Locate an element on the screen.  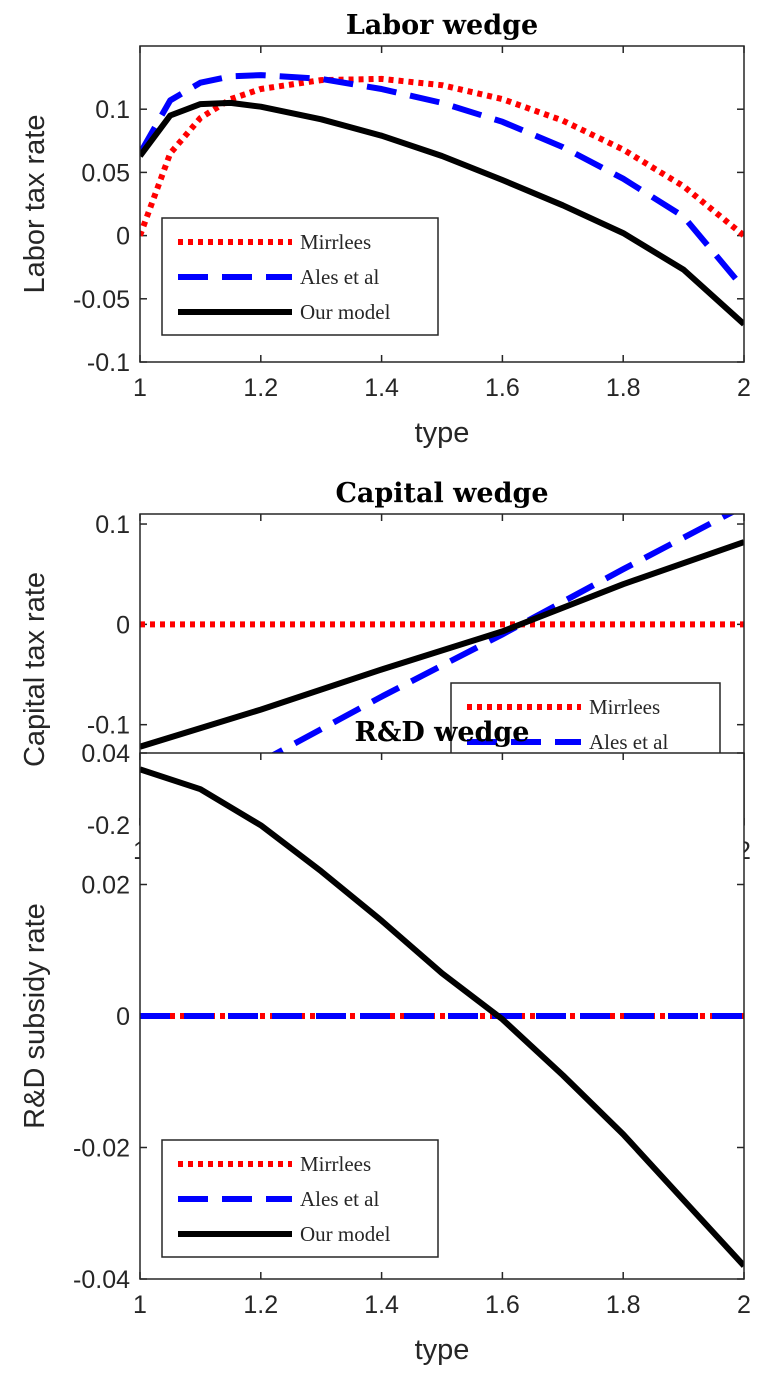
y-tick-label: -0.05 is located at coordinates (101, 300).